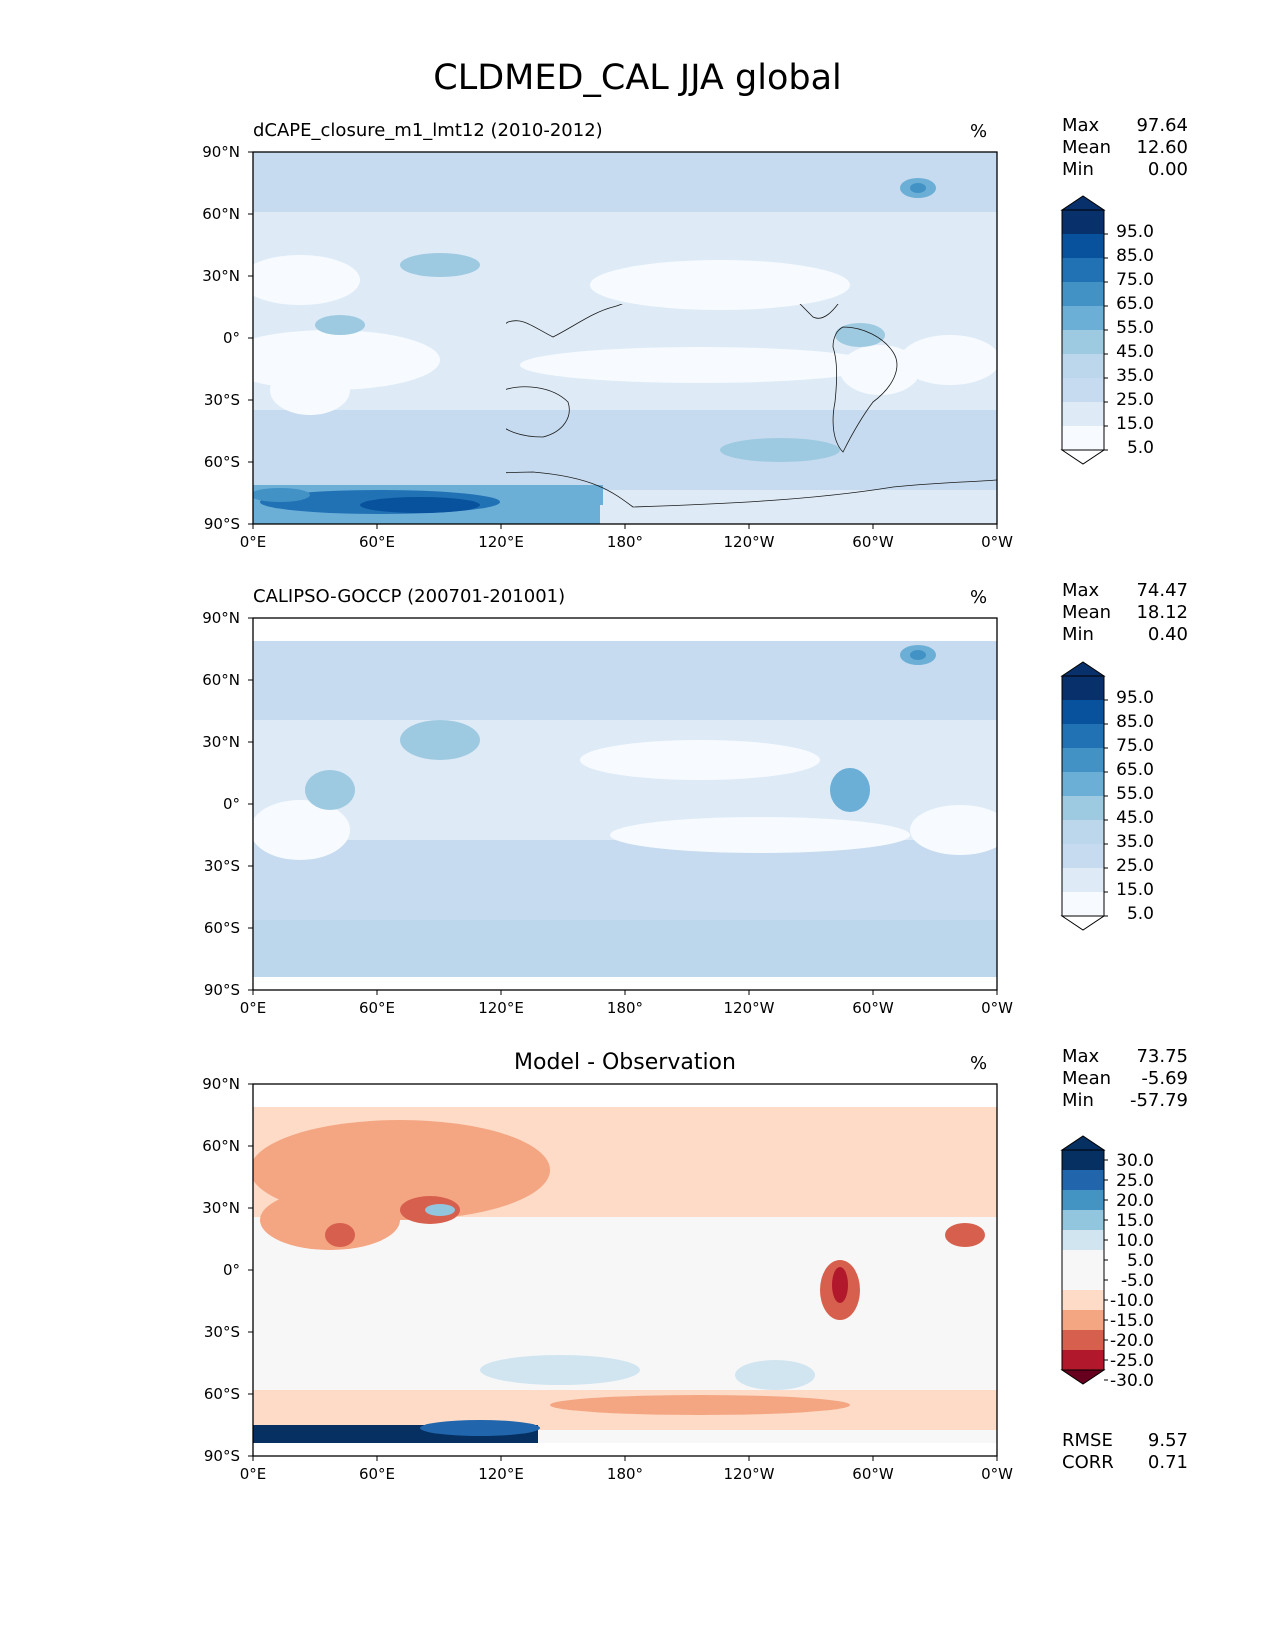 This screenshot has width=1275, height=1650. What do you see at coordinates (1084, 1260) in the screenshot?
I see `colorbar-difference` at bounding box center [1084, 1260].